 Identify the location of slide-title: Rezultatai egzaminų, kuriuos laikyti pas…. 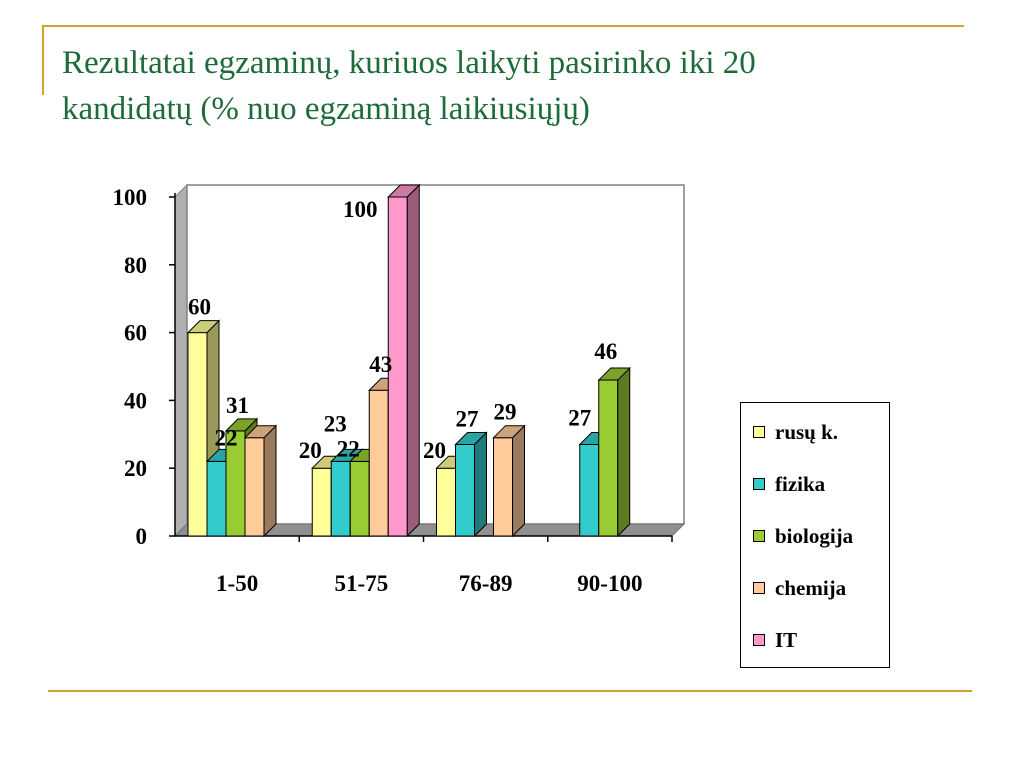
(512, 86).